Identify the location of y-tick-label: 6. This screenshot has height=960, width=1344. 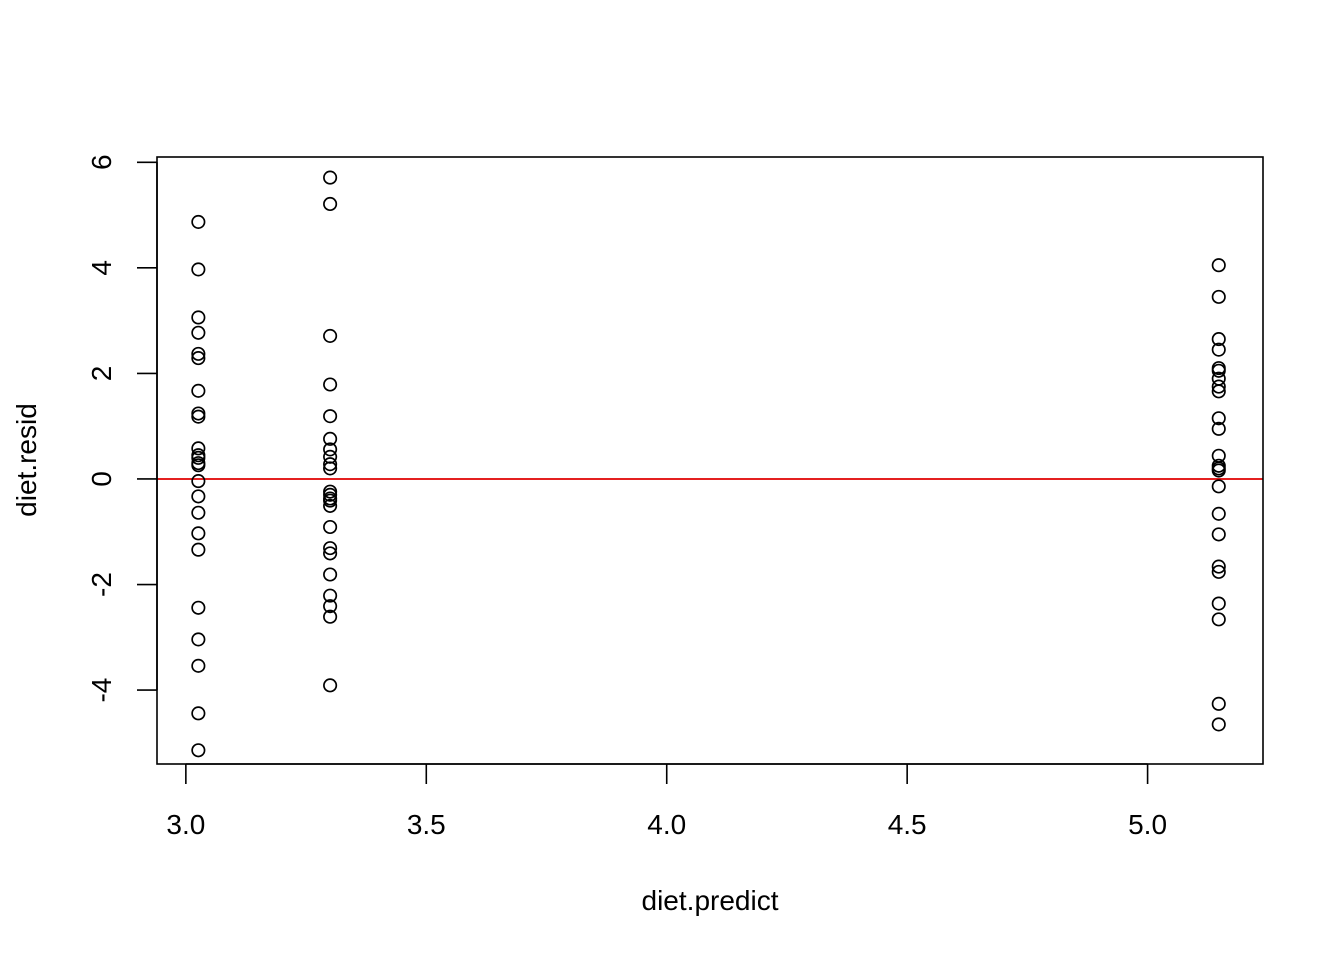
(101, 162).